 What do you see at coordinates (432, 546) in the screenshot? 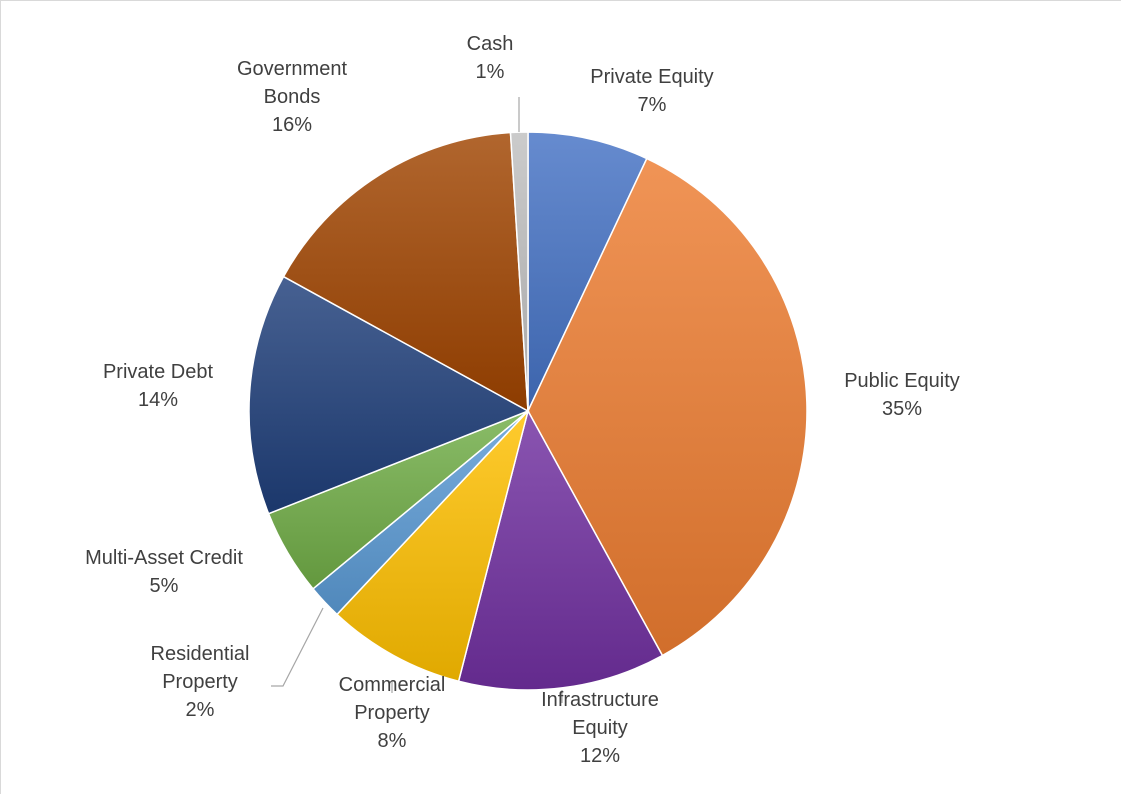
I see `slice-commercial-property` at bounding box center [432, 546].